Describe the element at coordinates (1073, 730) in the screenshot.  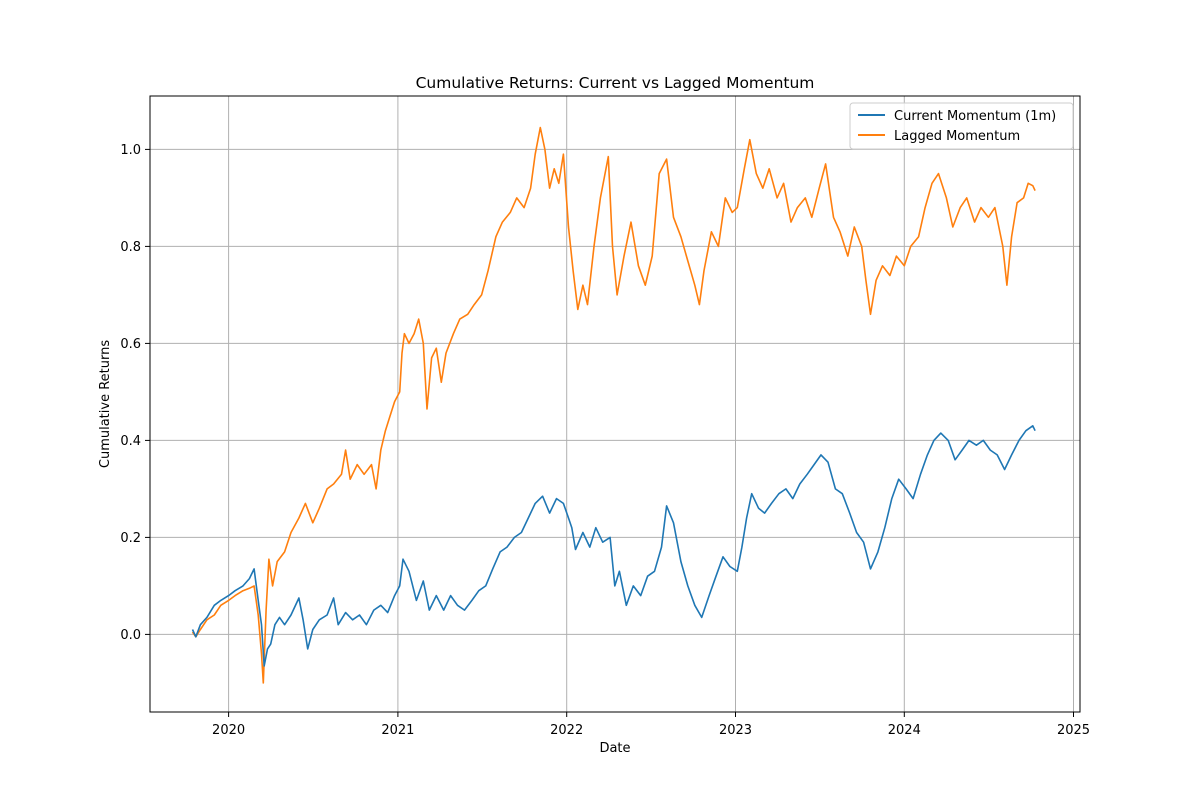
I see `x-tick-label: 2025` at that location.